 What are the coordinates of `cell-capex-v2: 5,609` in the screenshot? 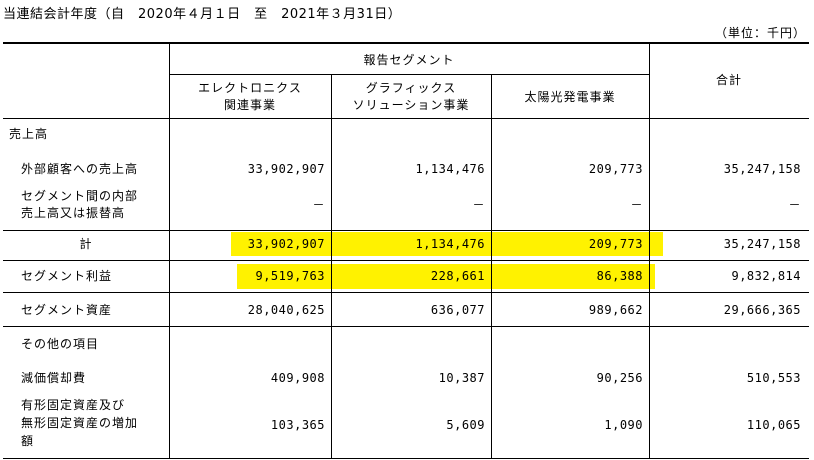 It's located at (465, 425).